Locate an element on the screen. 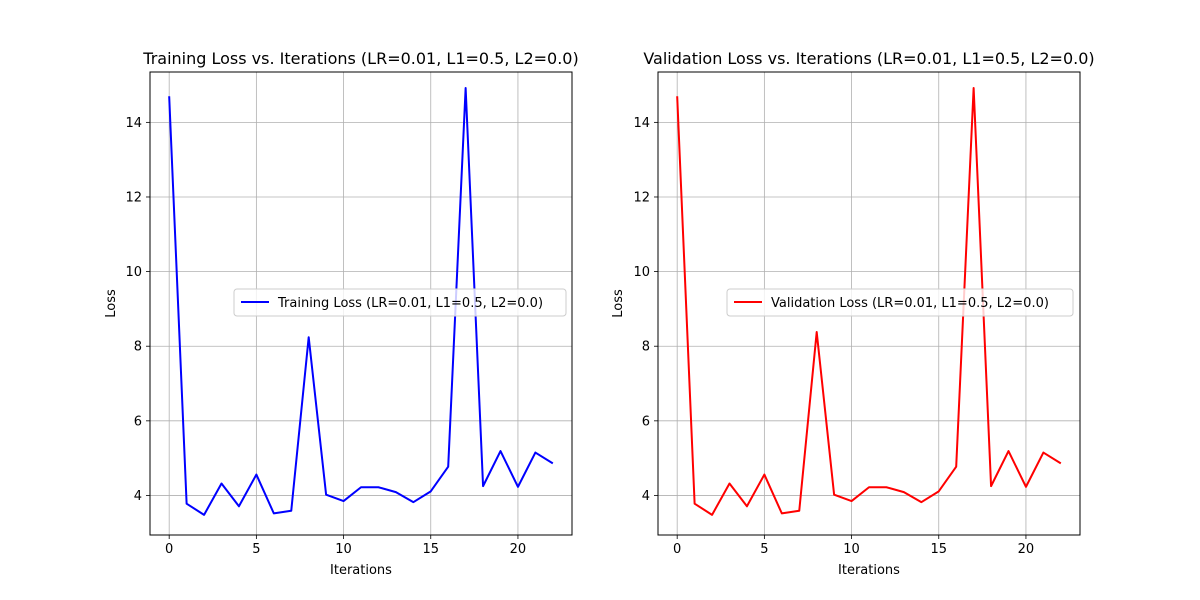 The width and height of the screenshot is (1200, 600). validation-x-tick-label: 5 is located at coordinates (764, 549).